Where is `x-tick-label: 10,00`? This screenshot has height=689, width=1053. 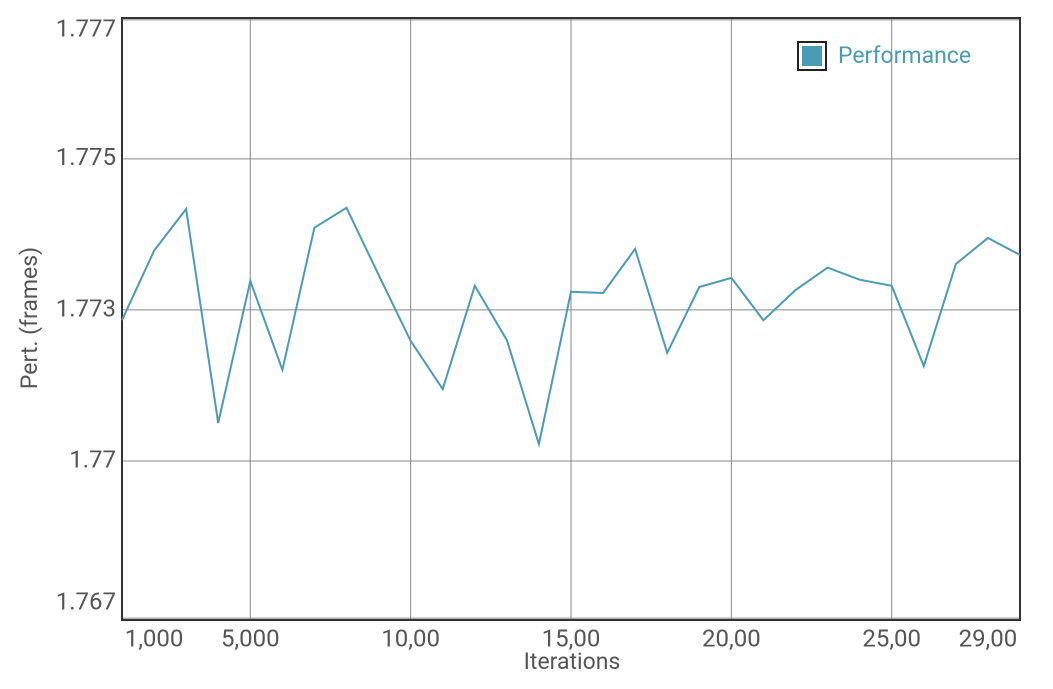 x-tick-label: 10,00 is located at coordinates (410, 638).